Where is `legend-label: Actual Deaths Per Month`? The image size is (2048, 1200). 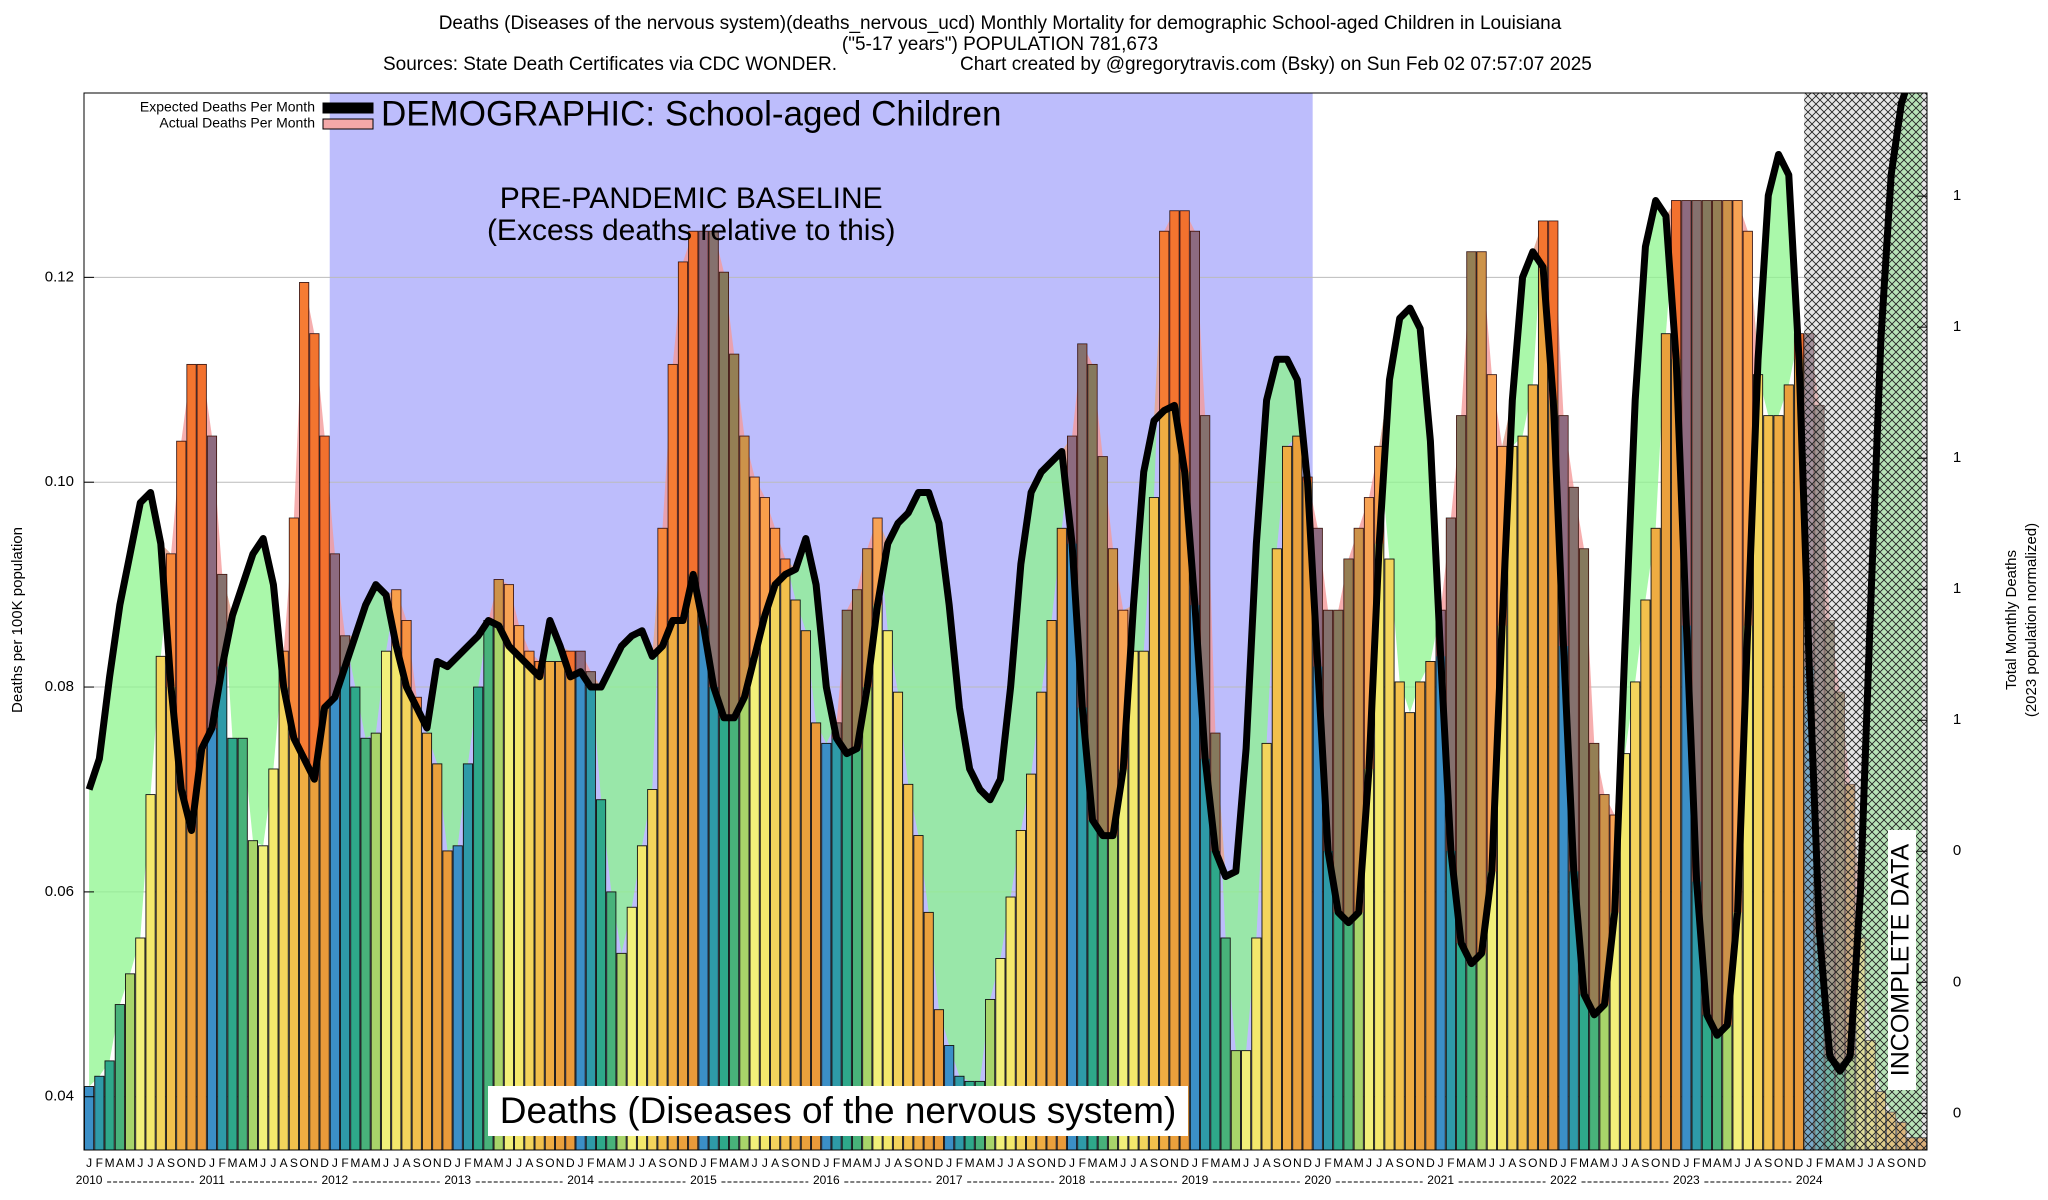
legend-label: Actual Deaths Per Month is located at coordinates (237, 123).